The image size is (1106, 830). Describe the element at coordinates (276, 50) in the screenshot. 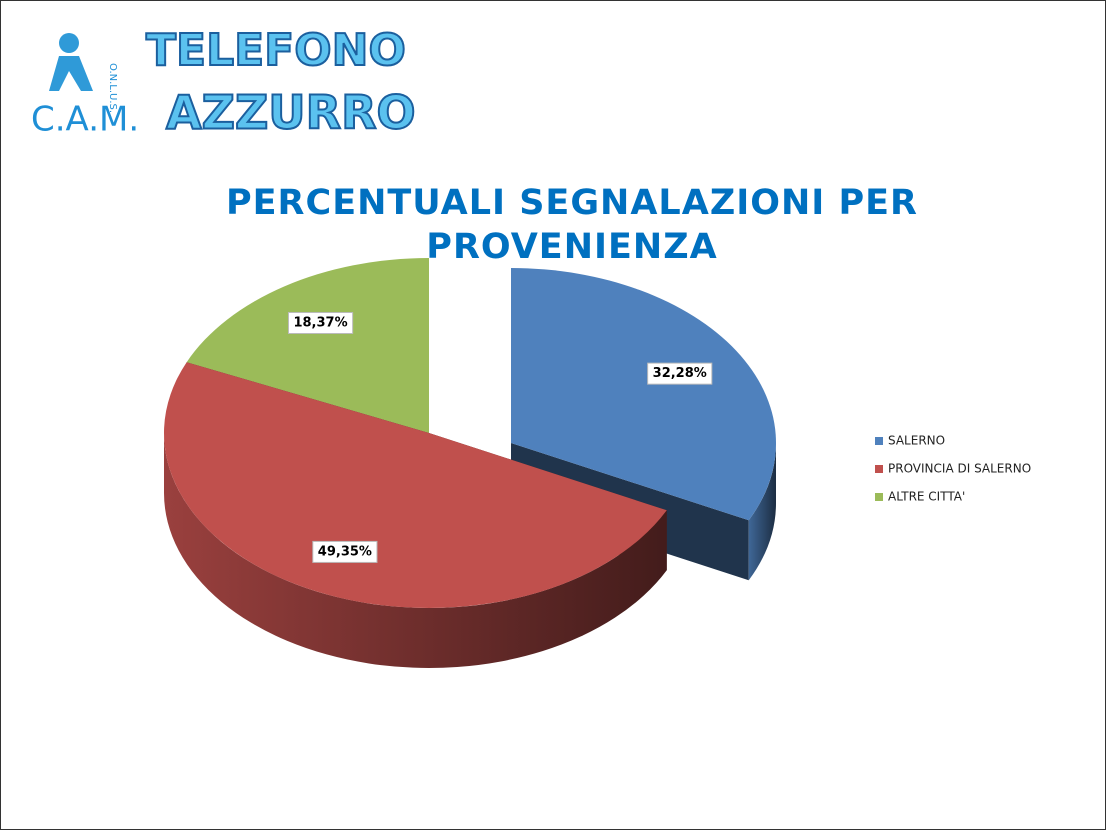

I see `logo-line1: TELEFONO` at that location.